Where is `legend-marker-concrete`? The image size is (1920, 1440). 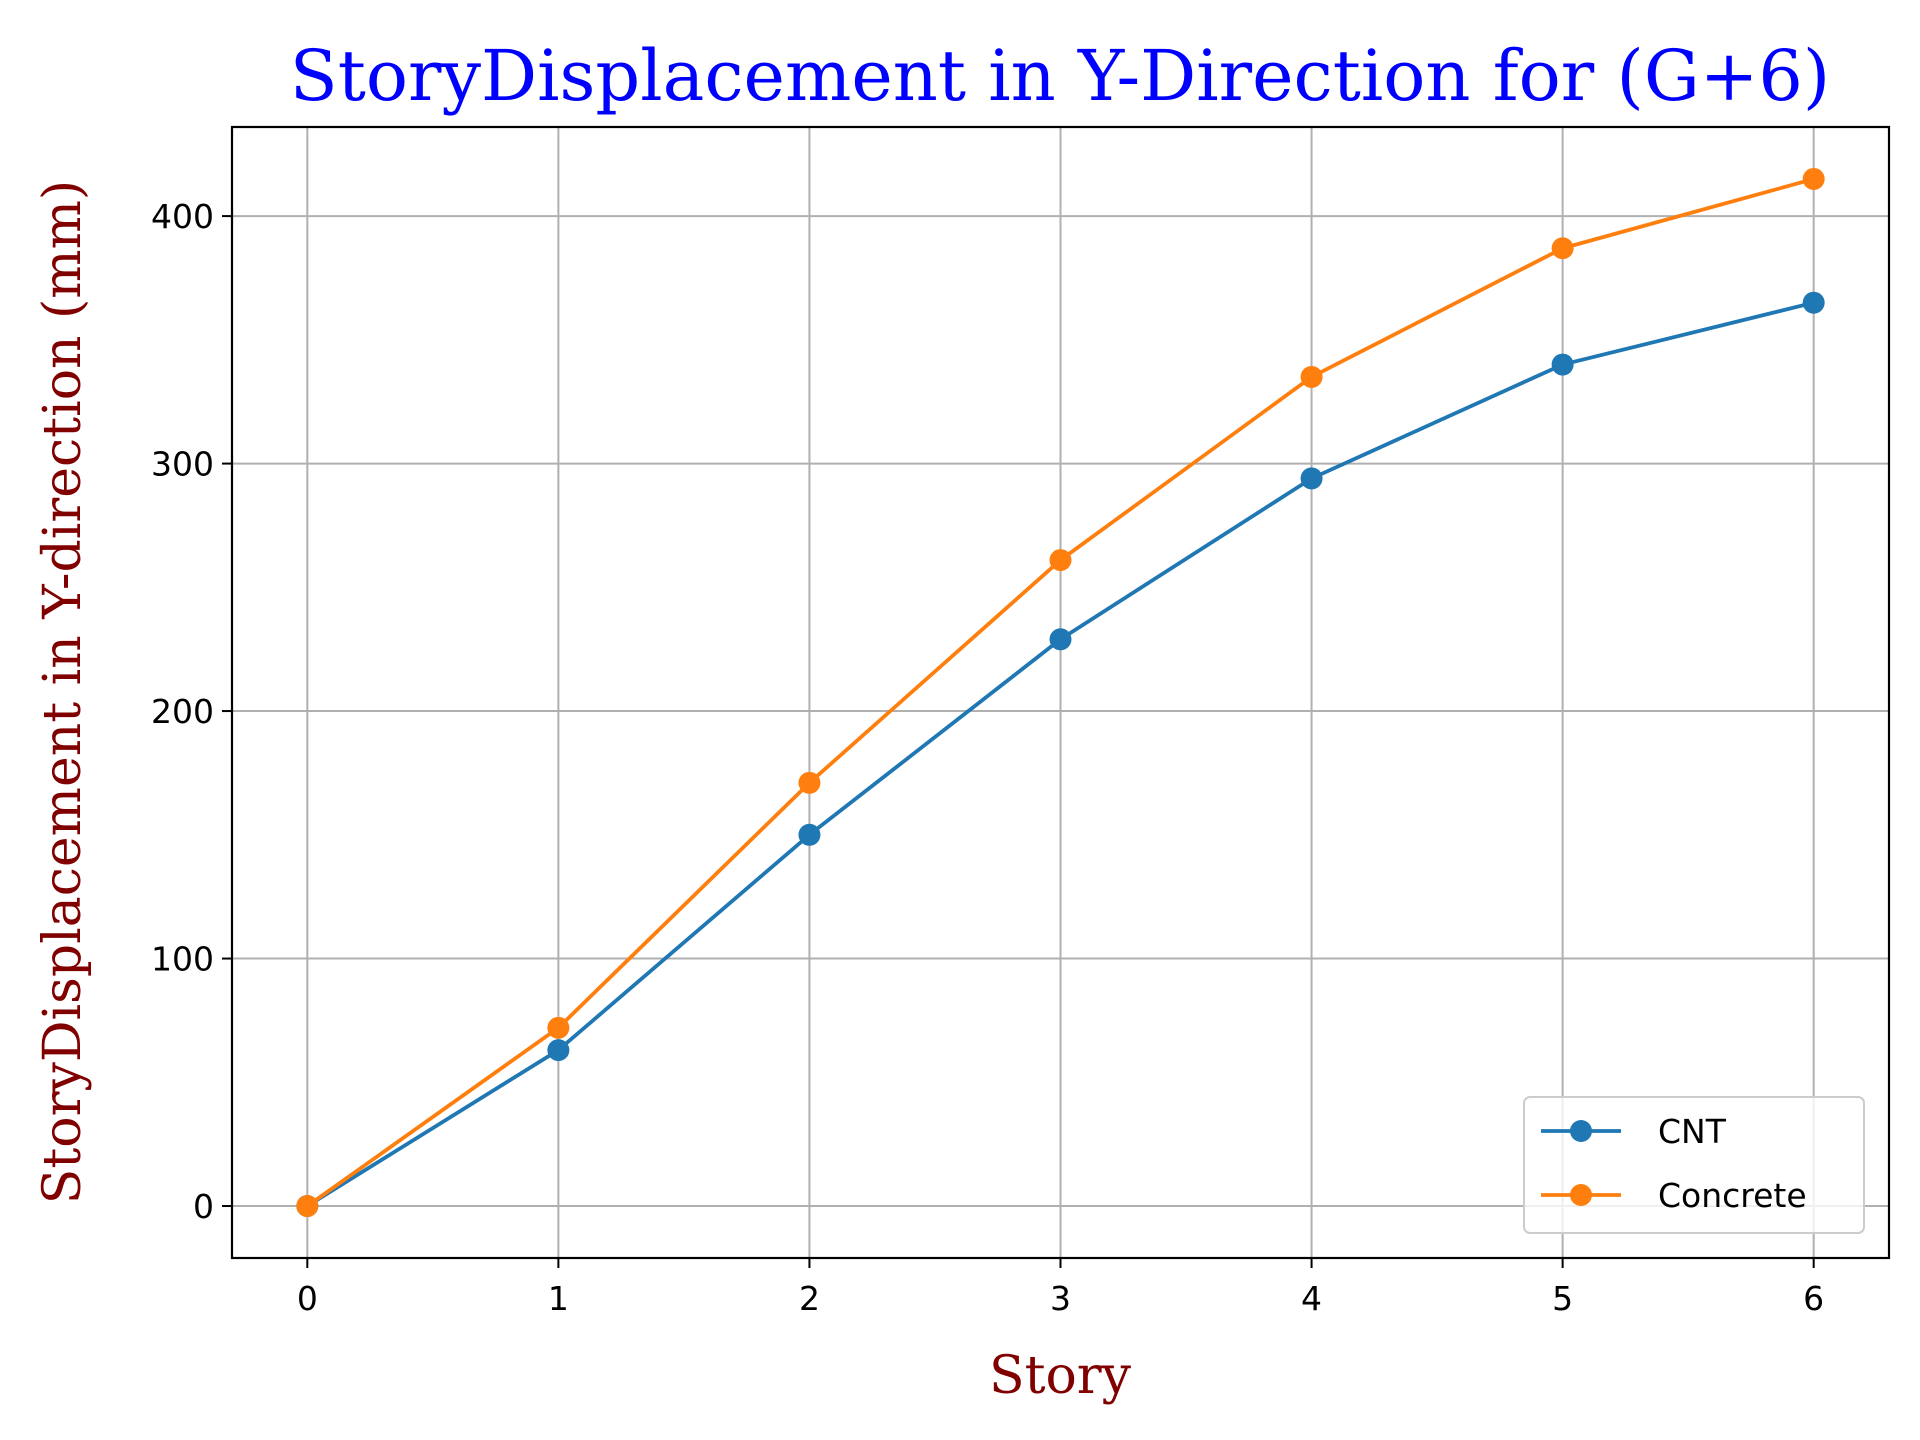 legend-marker-concrete is located at coordinates (1581, 1195).